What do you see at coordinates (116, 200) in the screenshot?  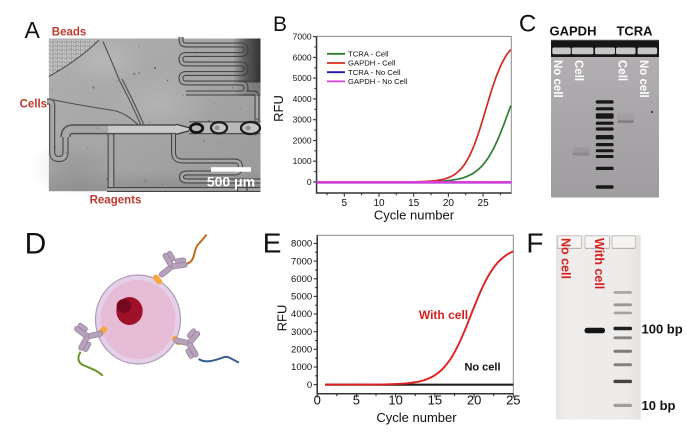 I see `svg-text: Reagents` at bounding box center [116, 200].